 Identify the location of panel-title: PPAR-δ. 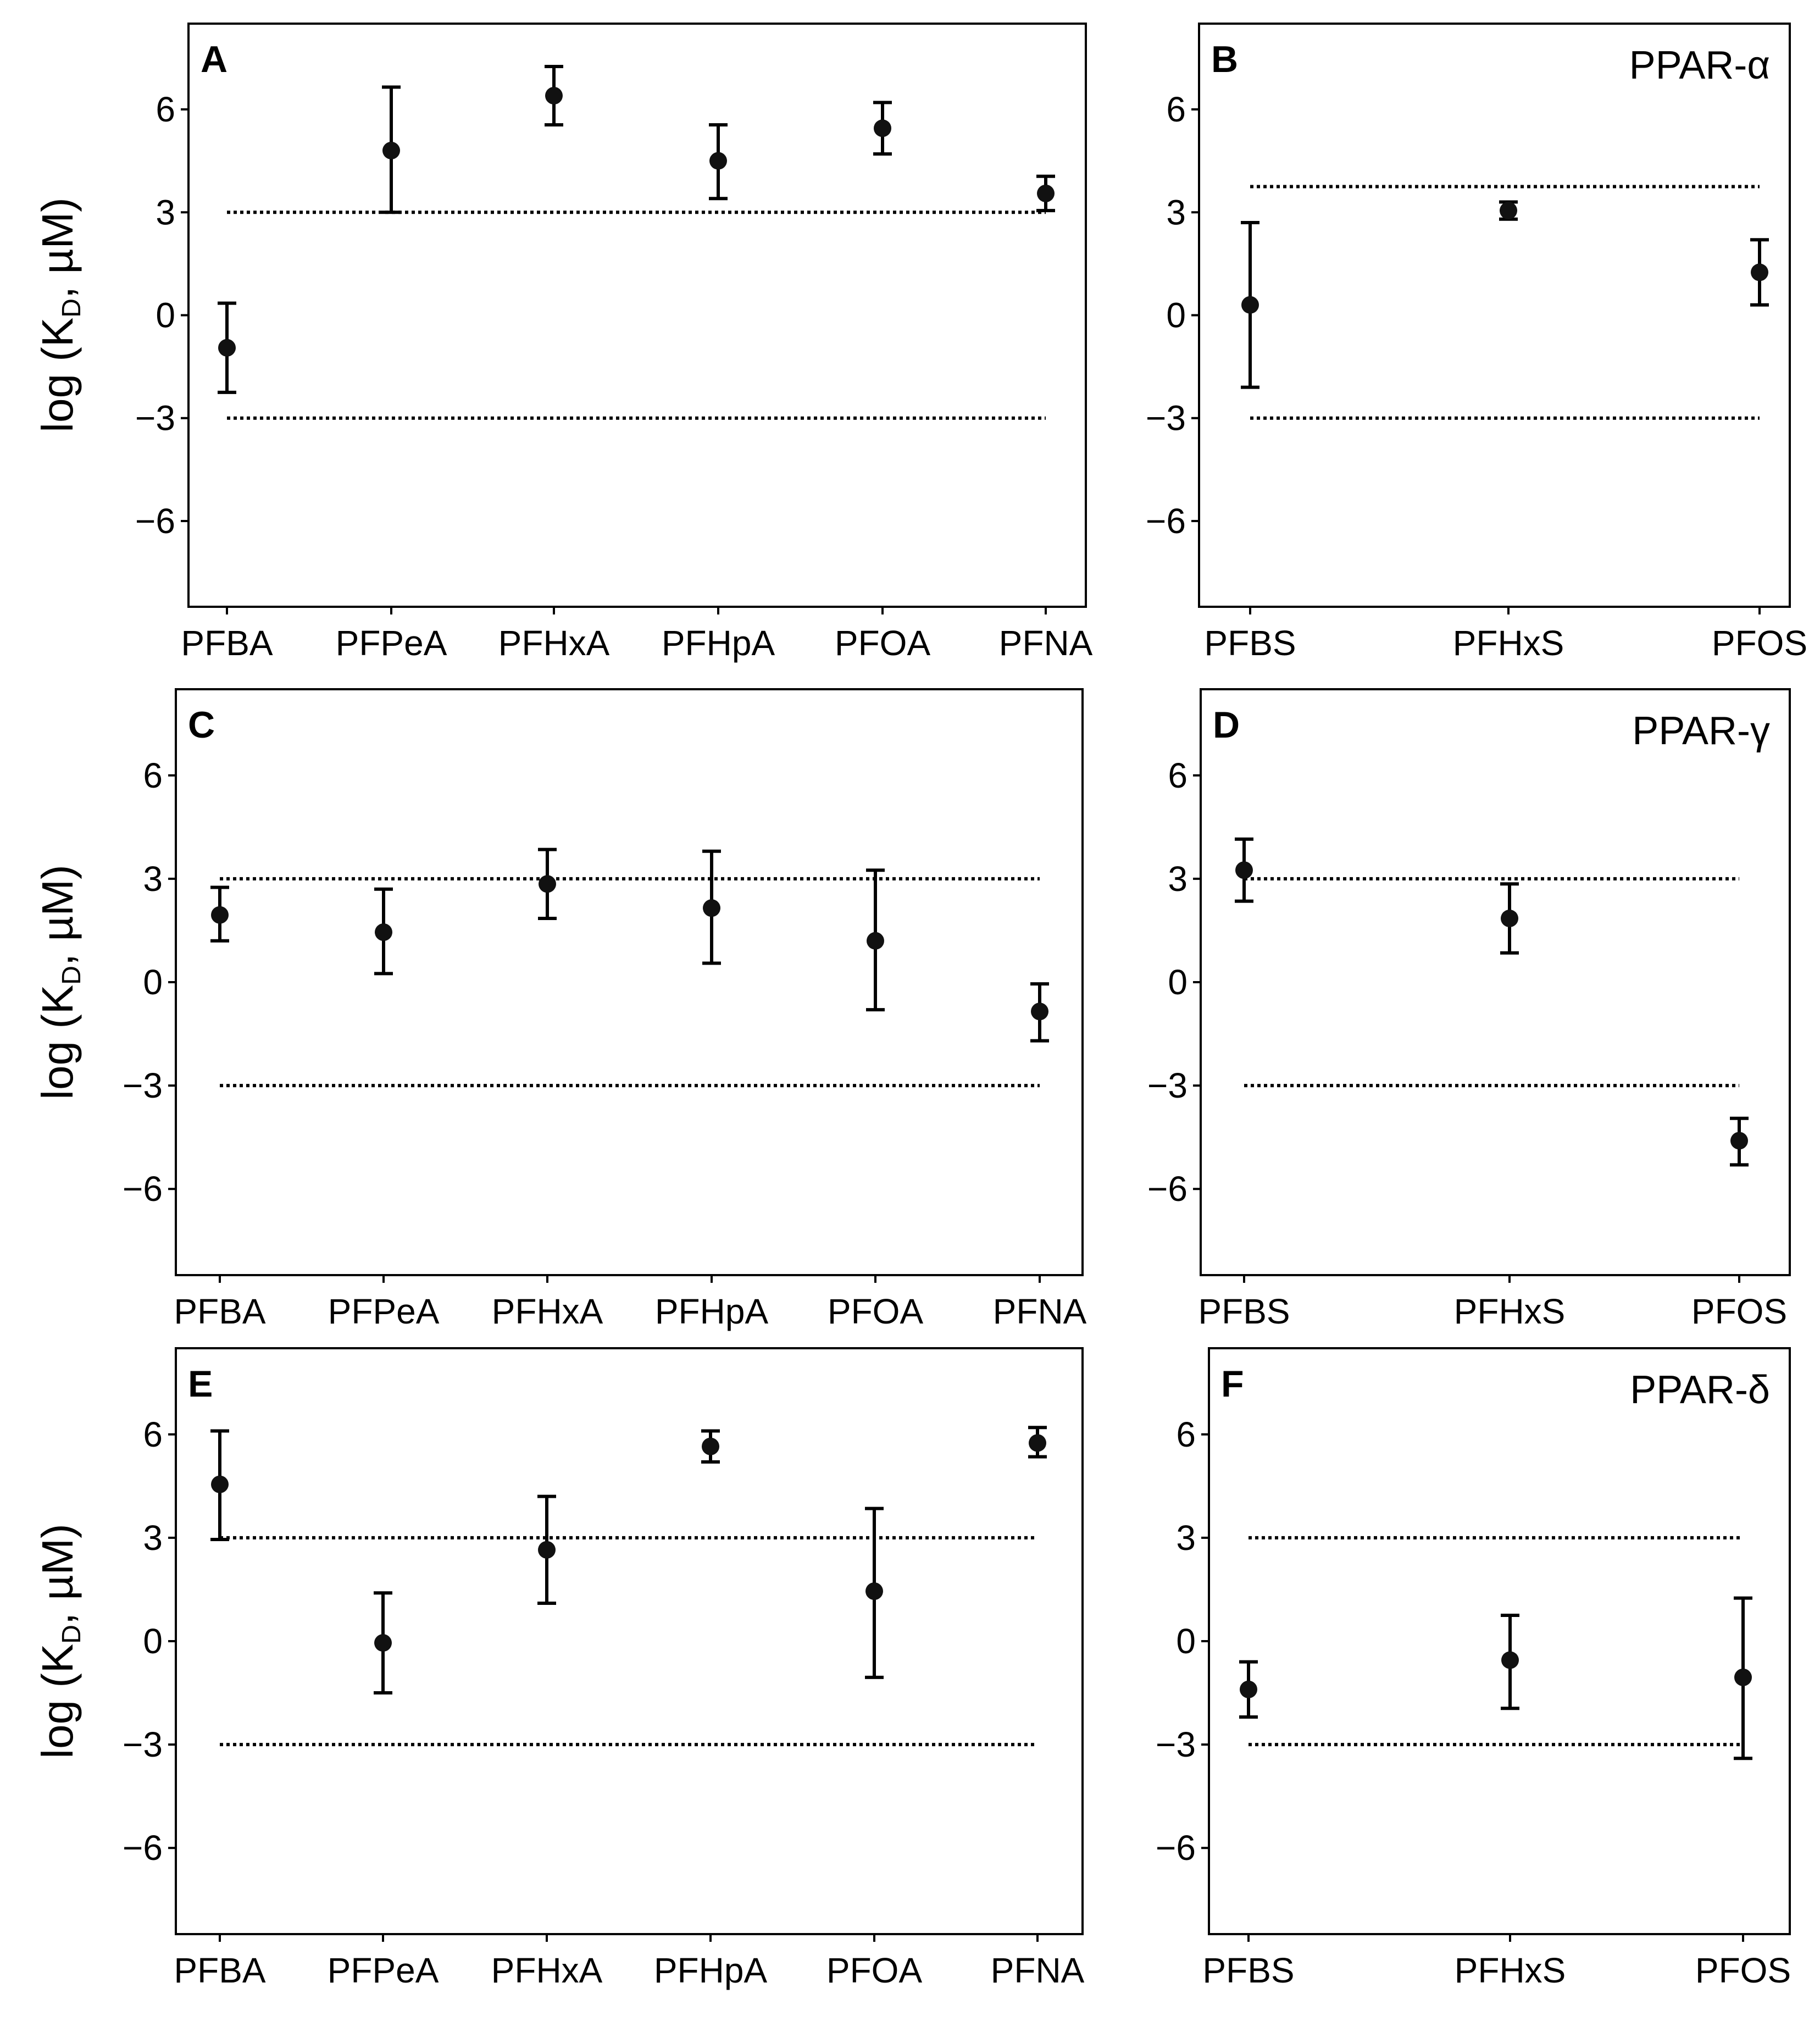
(1700, 1390).